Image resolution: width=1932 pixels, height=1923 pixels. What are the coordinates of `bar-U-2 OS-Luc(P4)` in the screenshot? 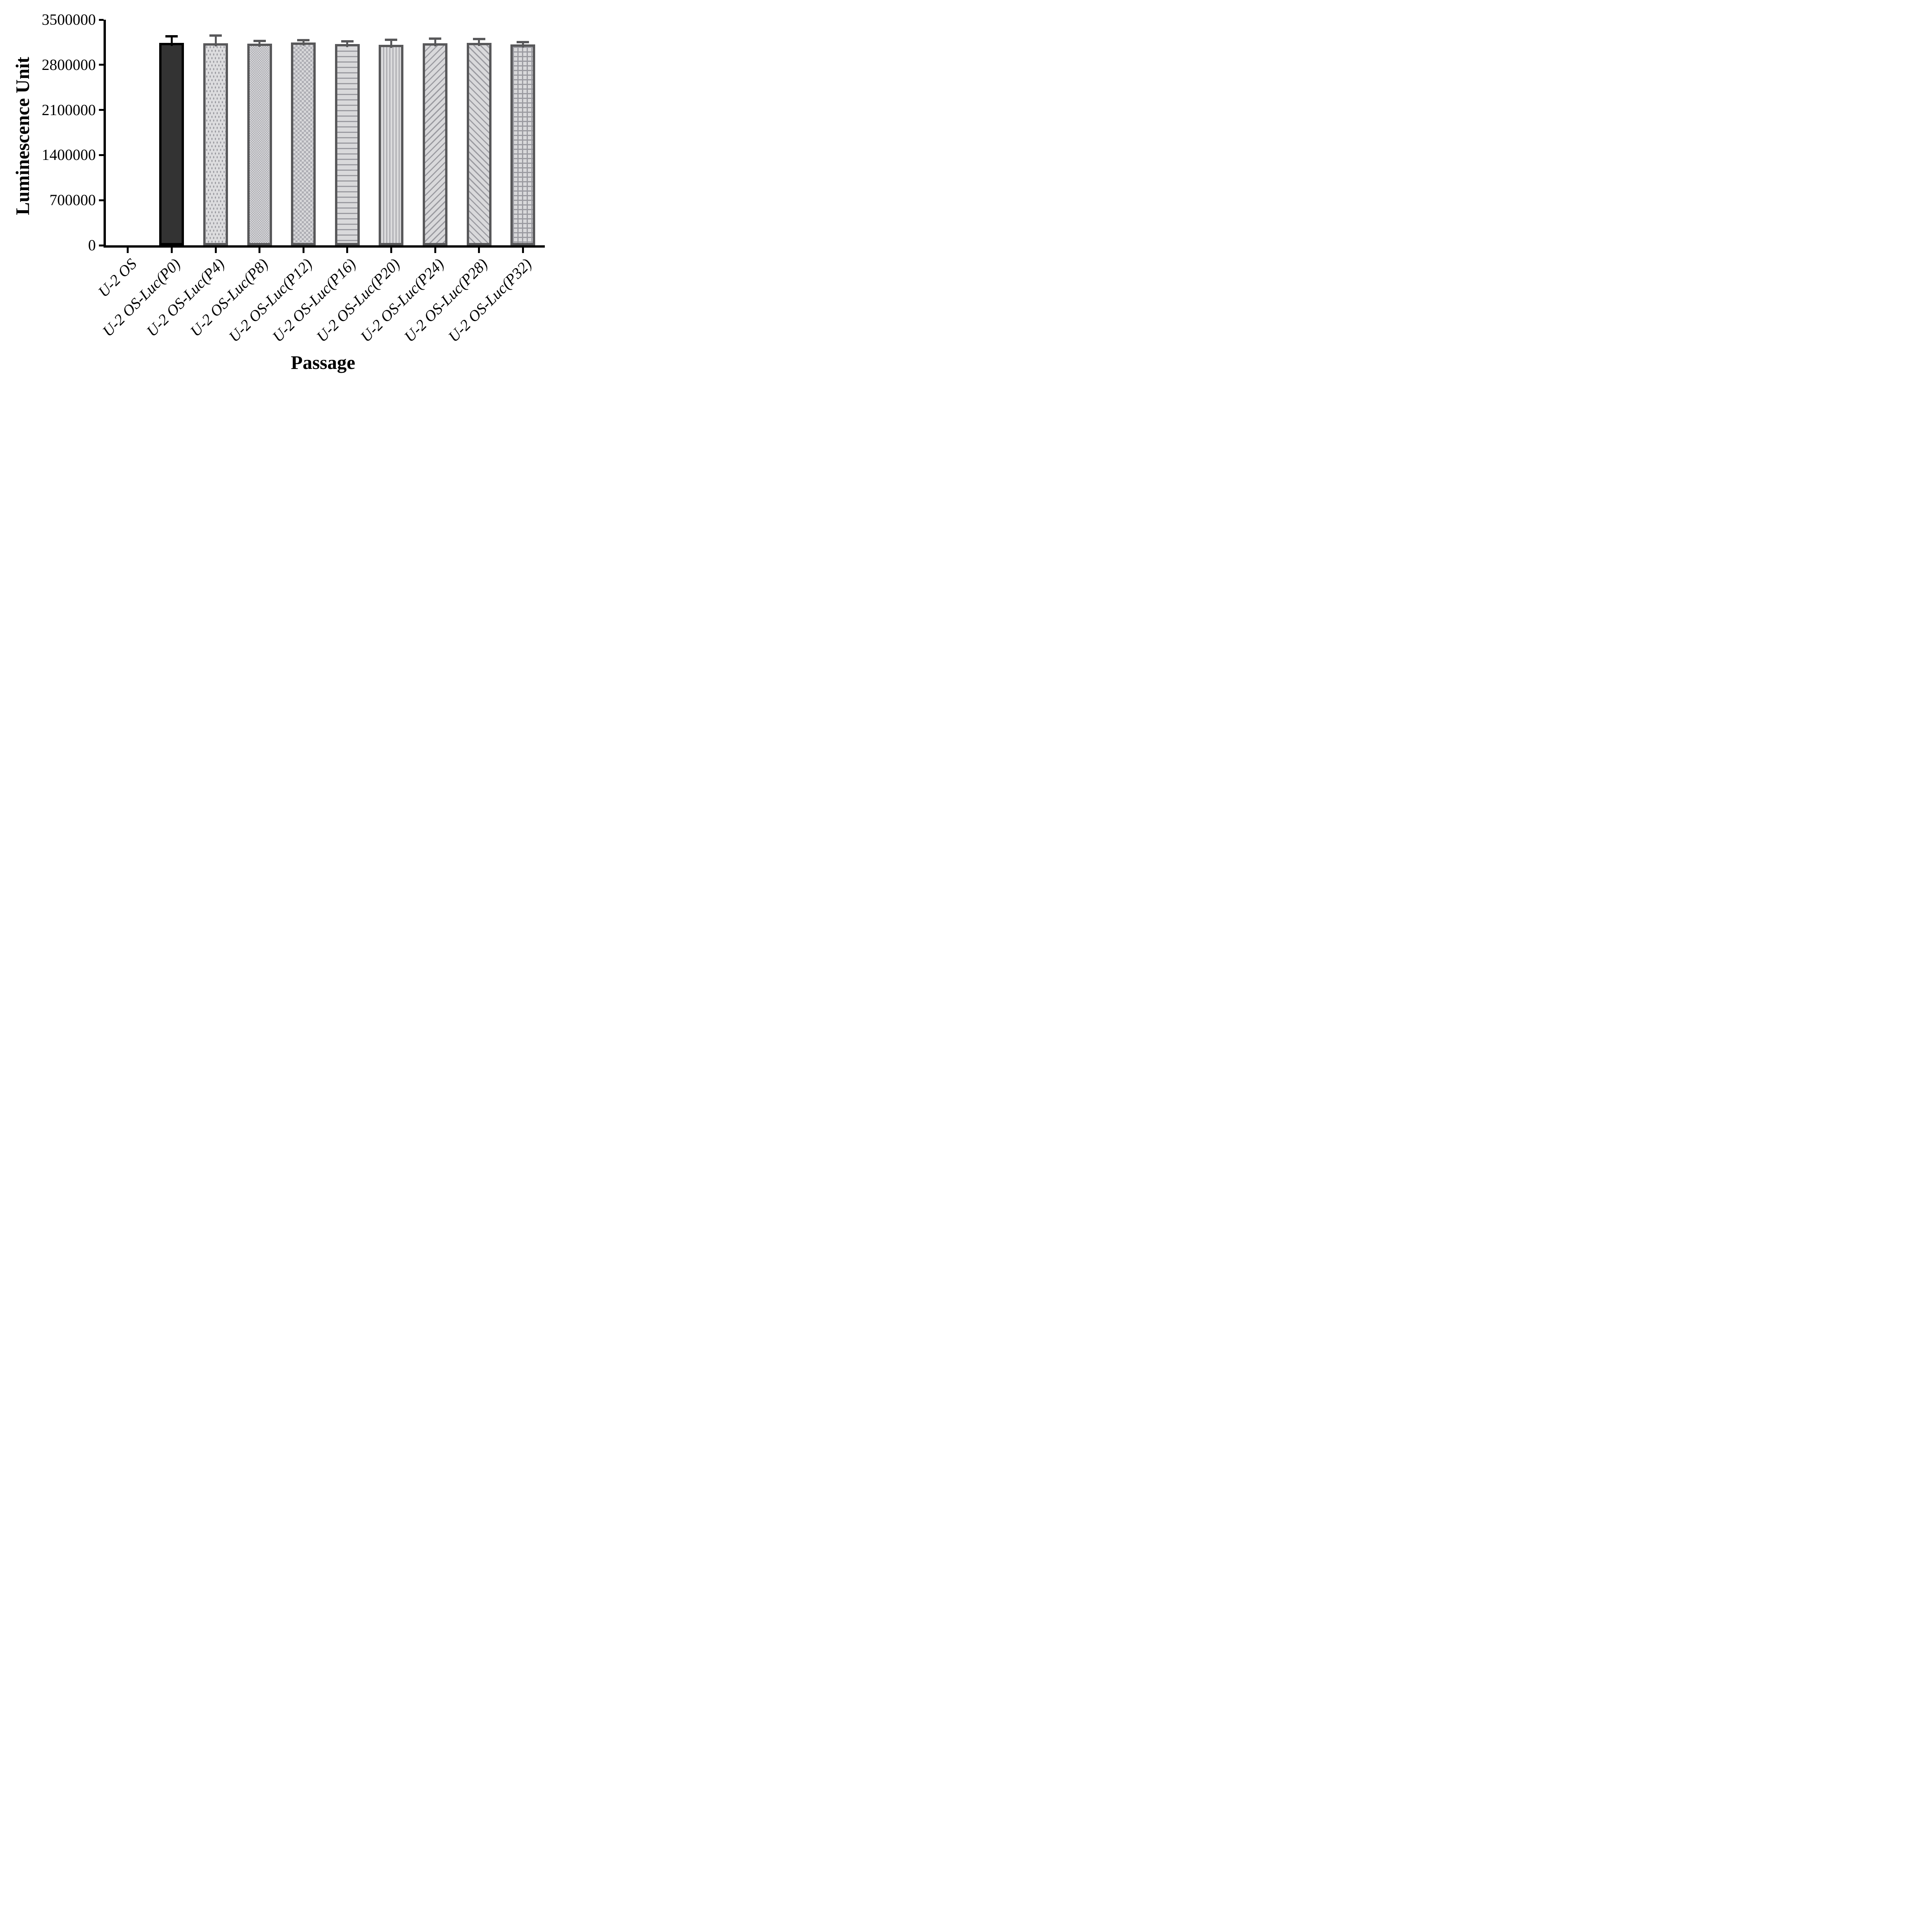 It's located at (216, 144).